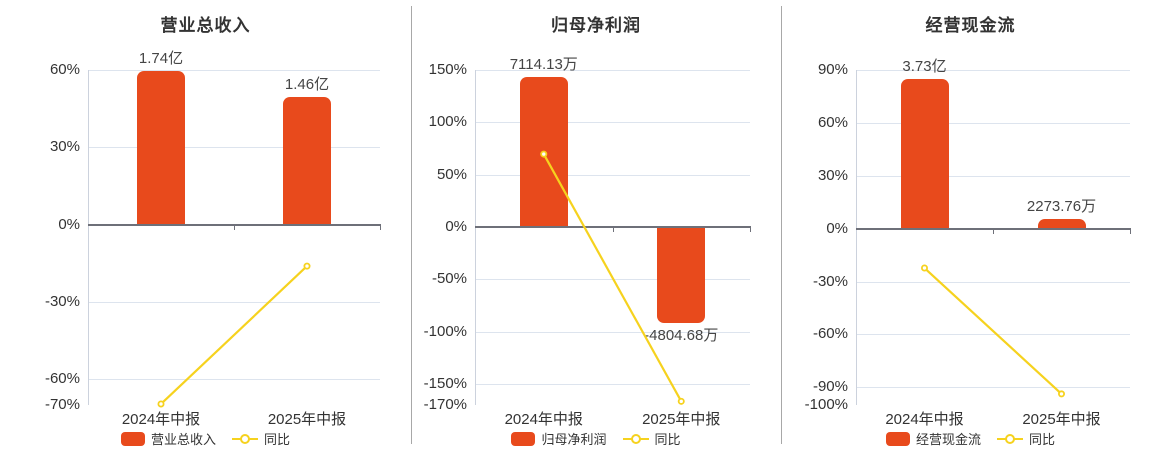  I want to click on y-axis-tick-label: -90%, so click(830, 387).